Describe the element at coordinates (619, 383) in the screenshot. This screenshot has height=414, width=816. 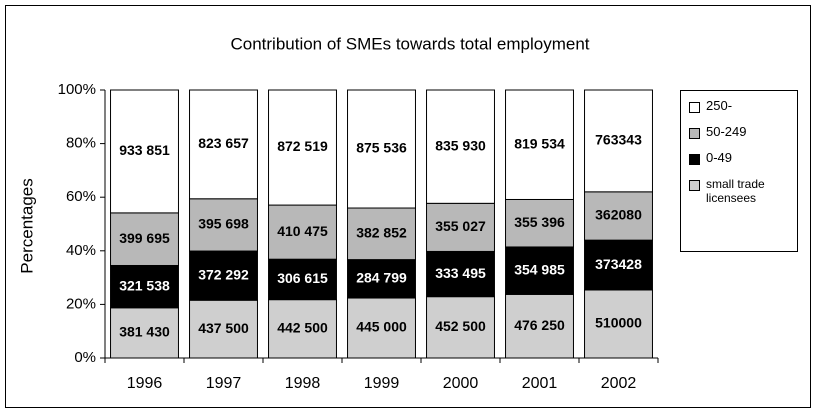
I see `x-tick-label: 2002` at that location.